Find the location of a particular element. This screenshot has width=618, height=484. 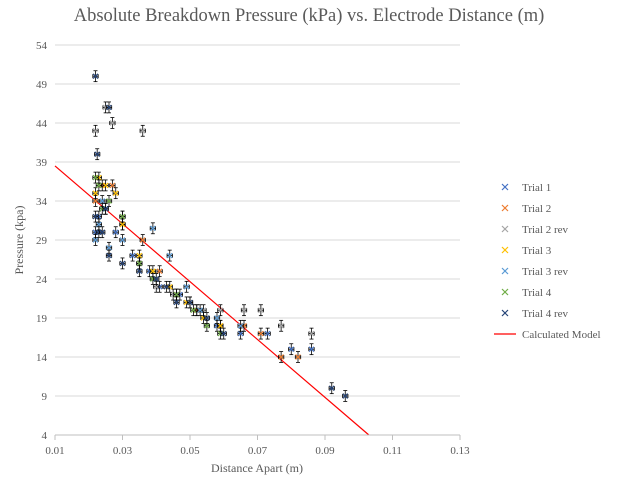

x-tick-label: 0.05 is located at coordinates (190, 451).